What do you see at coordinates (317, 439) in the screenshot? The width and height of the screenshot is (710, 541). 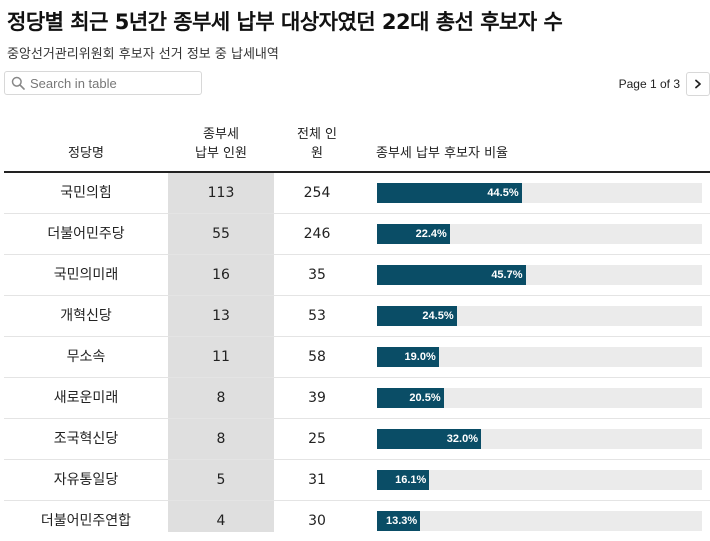 I see `total-cell: 25` at bounding box center [317, 439].